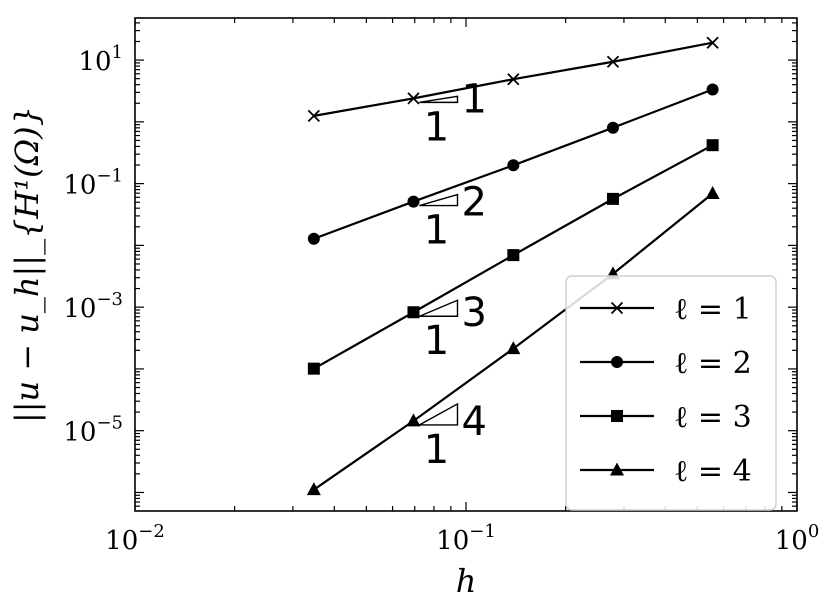 The image size is (831, 609). I want to click on slope-rise-label: 1, so click(473, 99).